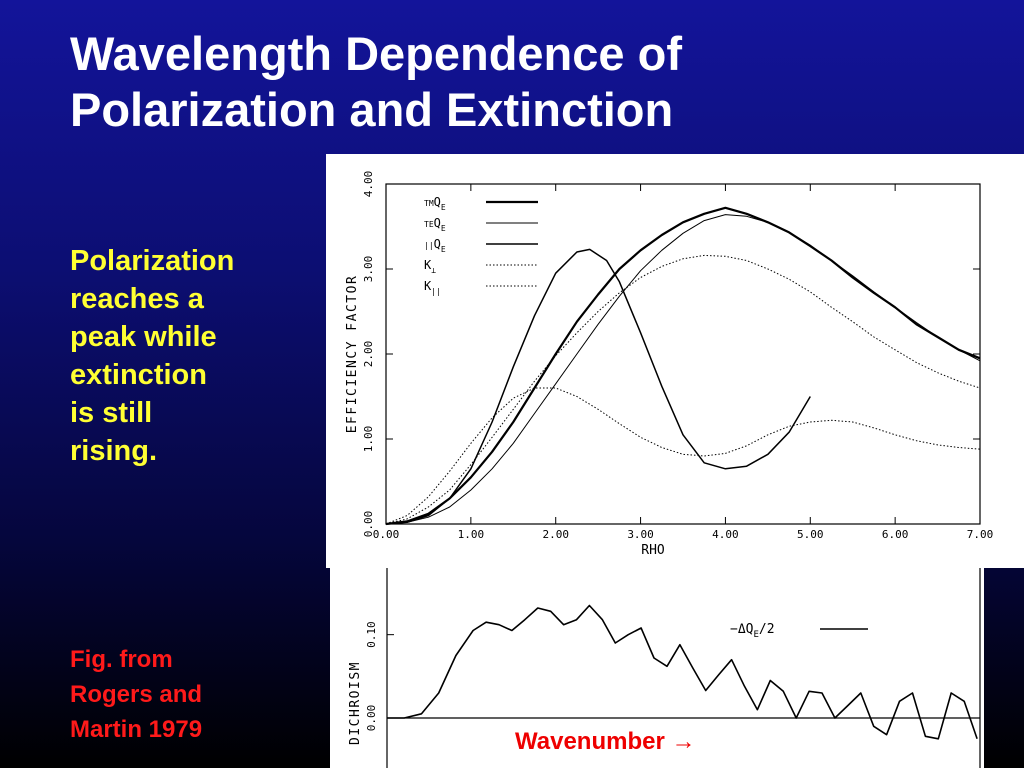  Describe the element at coordinates (980, 534) in the screenshot. I see `x-tick-label: 7.00` at that location.